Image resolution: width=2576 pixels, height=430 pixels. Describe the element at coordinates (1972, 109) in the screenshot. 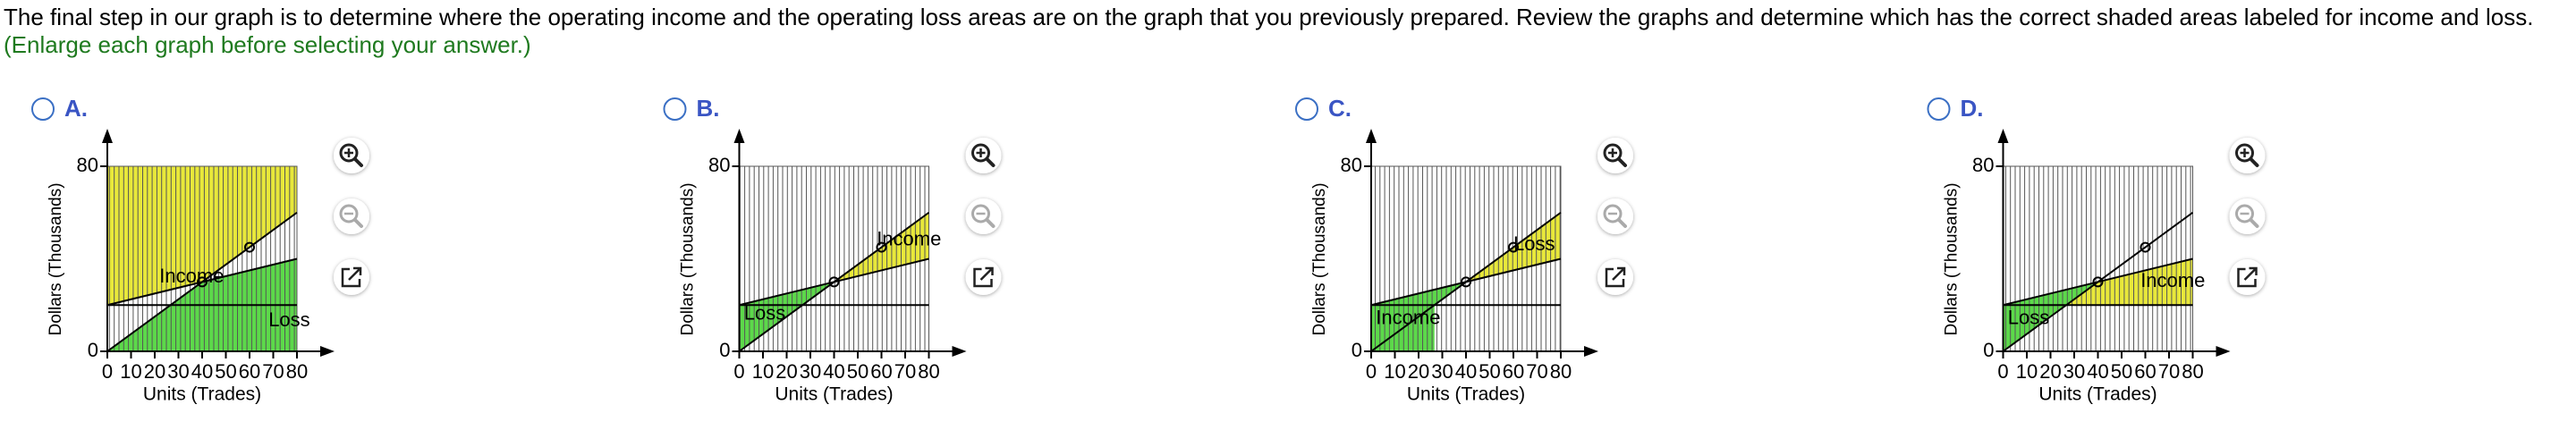

I see `option-letter: D.` at that location.